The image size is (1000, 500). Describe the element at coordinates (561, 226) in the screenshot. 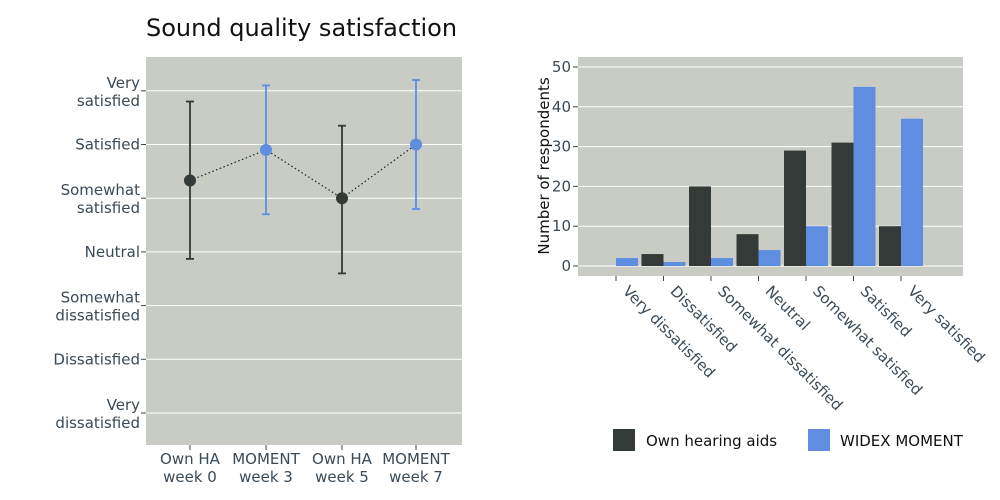

I see `right-y-tick-label: 10` at that location.